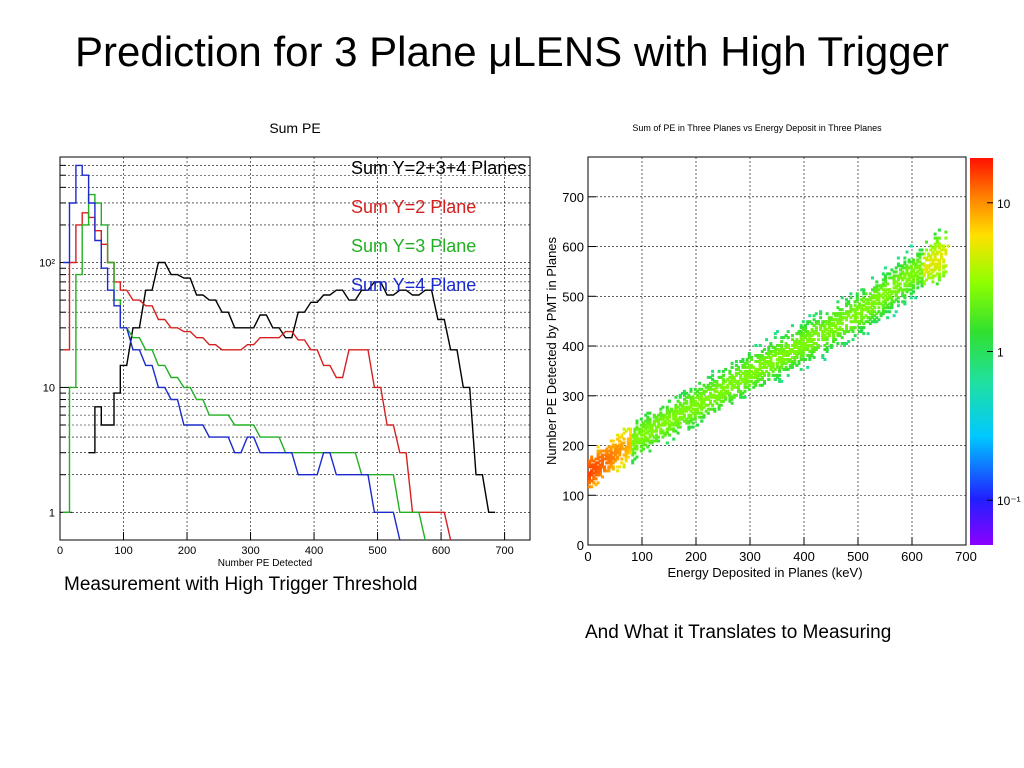 The height and width of the screenshot is (768, 1024). What do you see at coordinates (573, 346) in the screenshot?
I see `heatmap-y-tick-label: 400` at bounding box center [573, 346].